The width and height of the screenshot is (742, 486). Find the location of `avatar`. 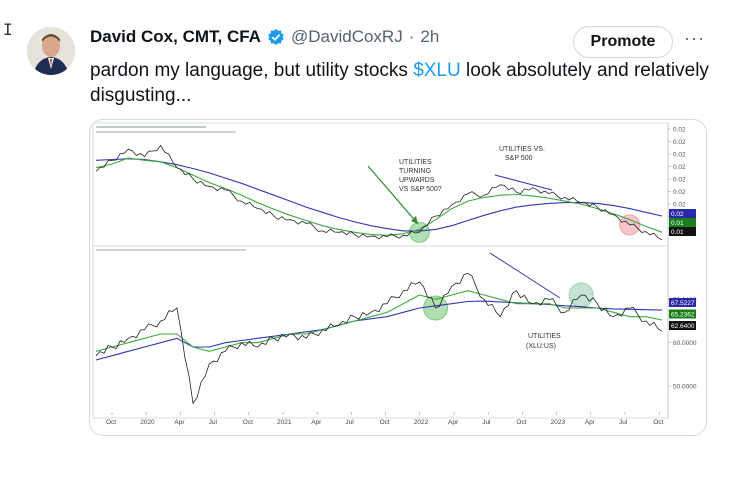

avatar is located at coordinates (51, 51).